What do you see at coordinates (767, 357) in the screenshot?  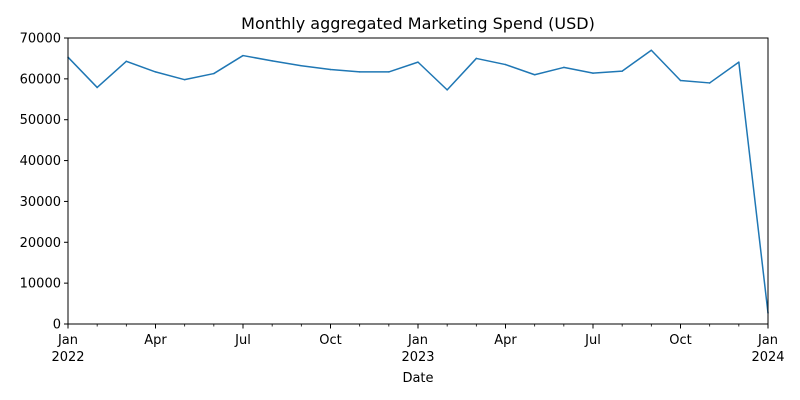 I see `x-tick-year-label: 2024` at bounding box center [767, 357].